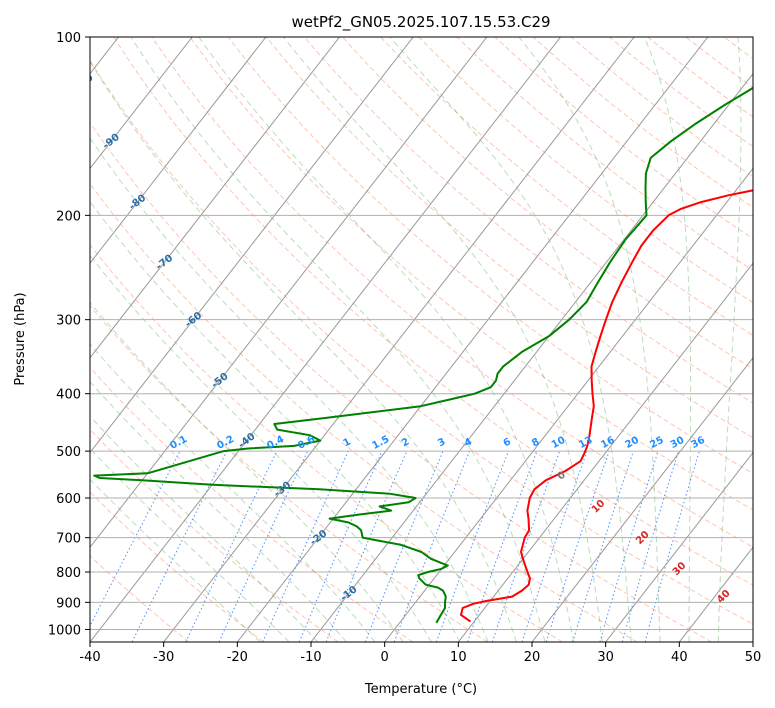  Describe the element at coordinates (137, 203) in the screenshot. I see `isotherm-label: -80` at that location.